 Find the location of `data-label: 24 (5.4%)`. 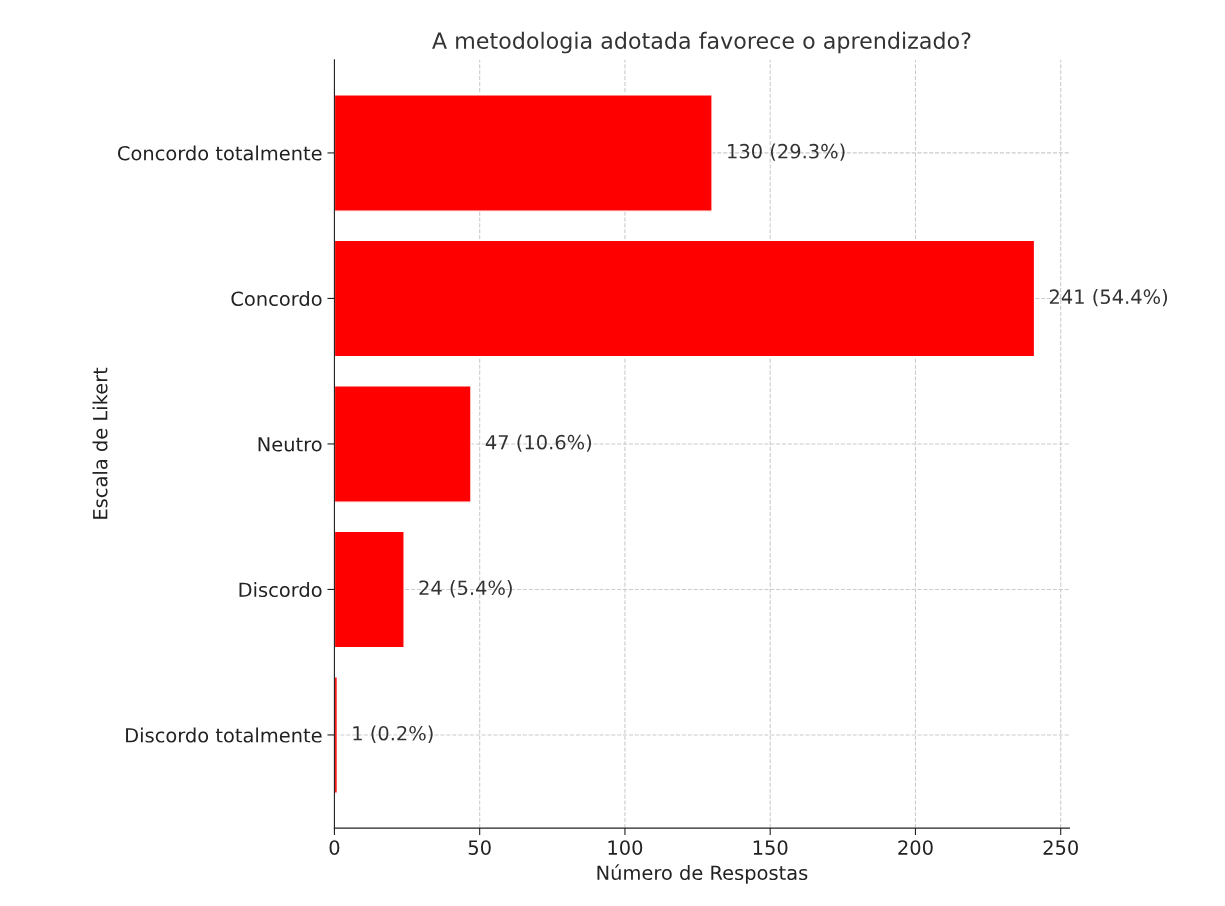

data-label: 24 (5.4%) is located at coordinates (465, 589).